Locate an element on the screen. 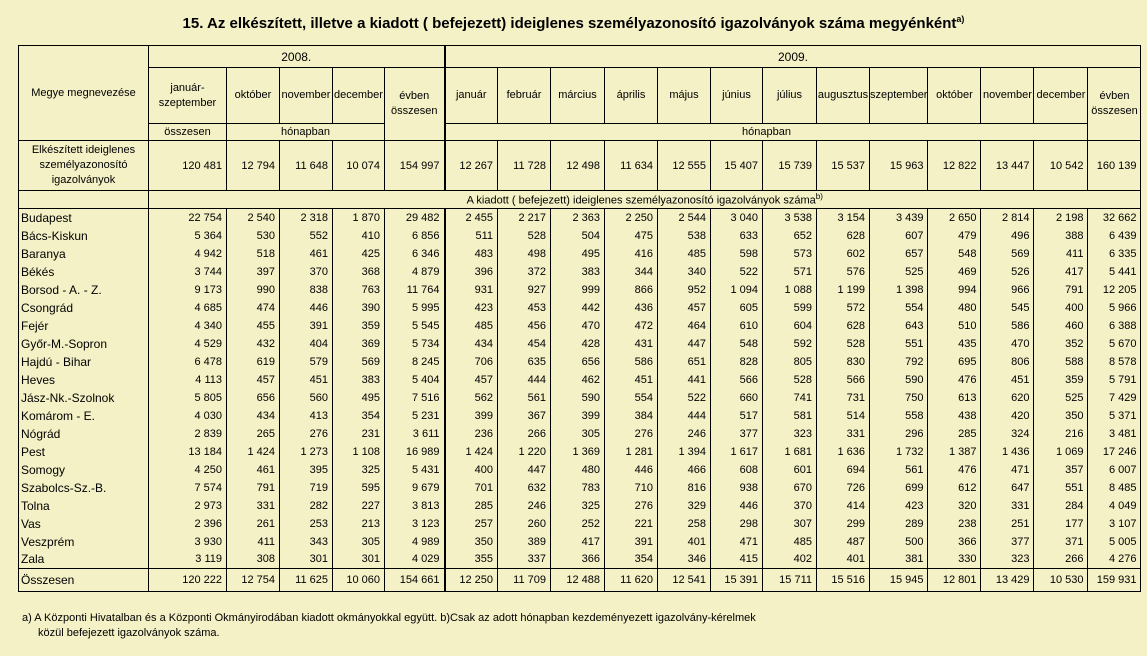 The width and height of the screenshot is (1147, 656). cell-value: 562 is located at coordinates (470, 397).